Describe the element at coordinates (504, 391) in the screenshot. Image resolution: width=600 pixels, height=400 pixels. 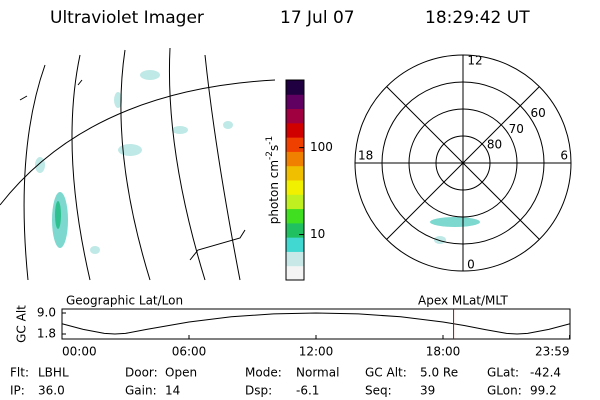
I see `field-label: GLon:` at that location.